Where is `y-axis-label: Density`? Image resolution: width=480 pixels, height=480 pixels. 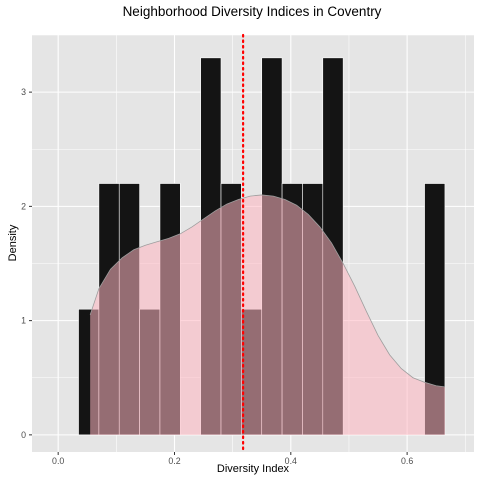 y-axis-label: Density is located at coordinates (13, 242).